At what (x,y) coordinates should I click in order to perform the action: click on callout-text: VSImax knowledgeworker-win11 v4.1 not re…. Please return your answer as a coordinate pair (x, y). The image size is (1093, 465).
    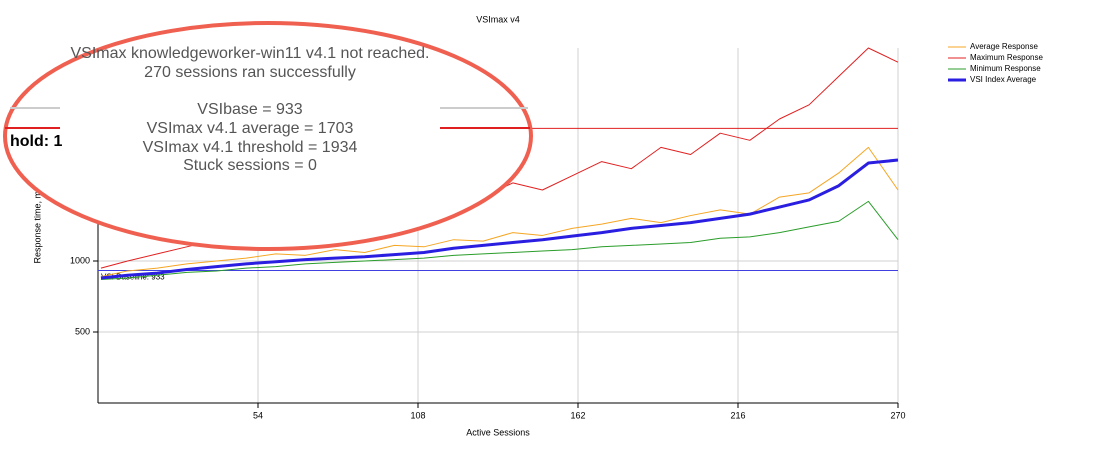
    Looking at the image, I should click on (250, 53).